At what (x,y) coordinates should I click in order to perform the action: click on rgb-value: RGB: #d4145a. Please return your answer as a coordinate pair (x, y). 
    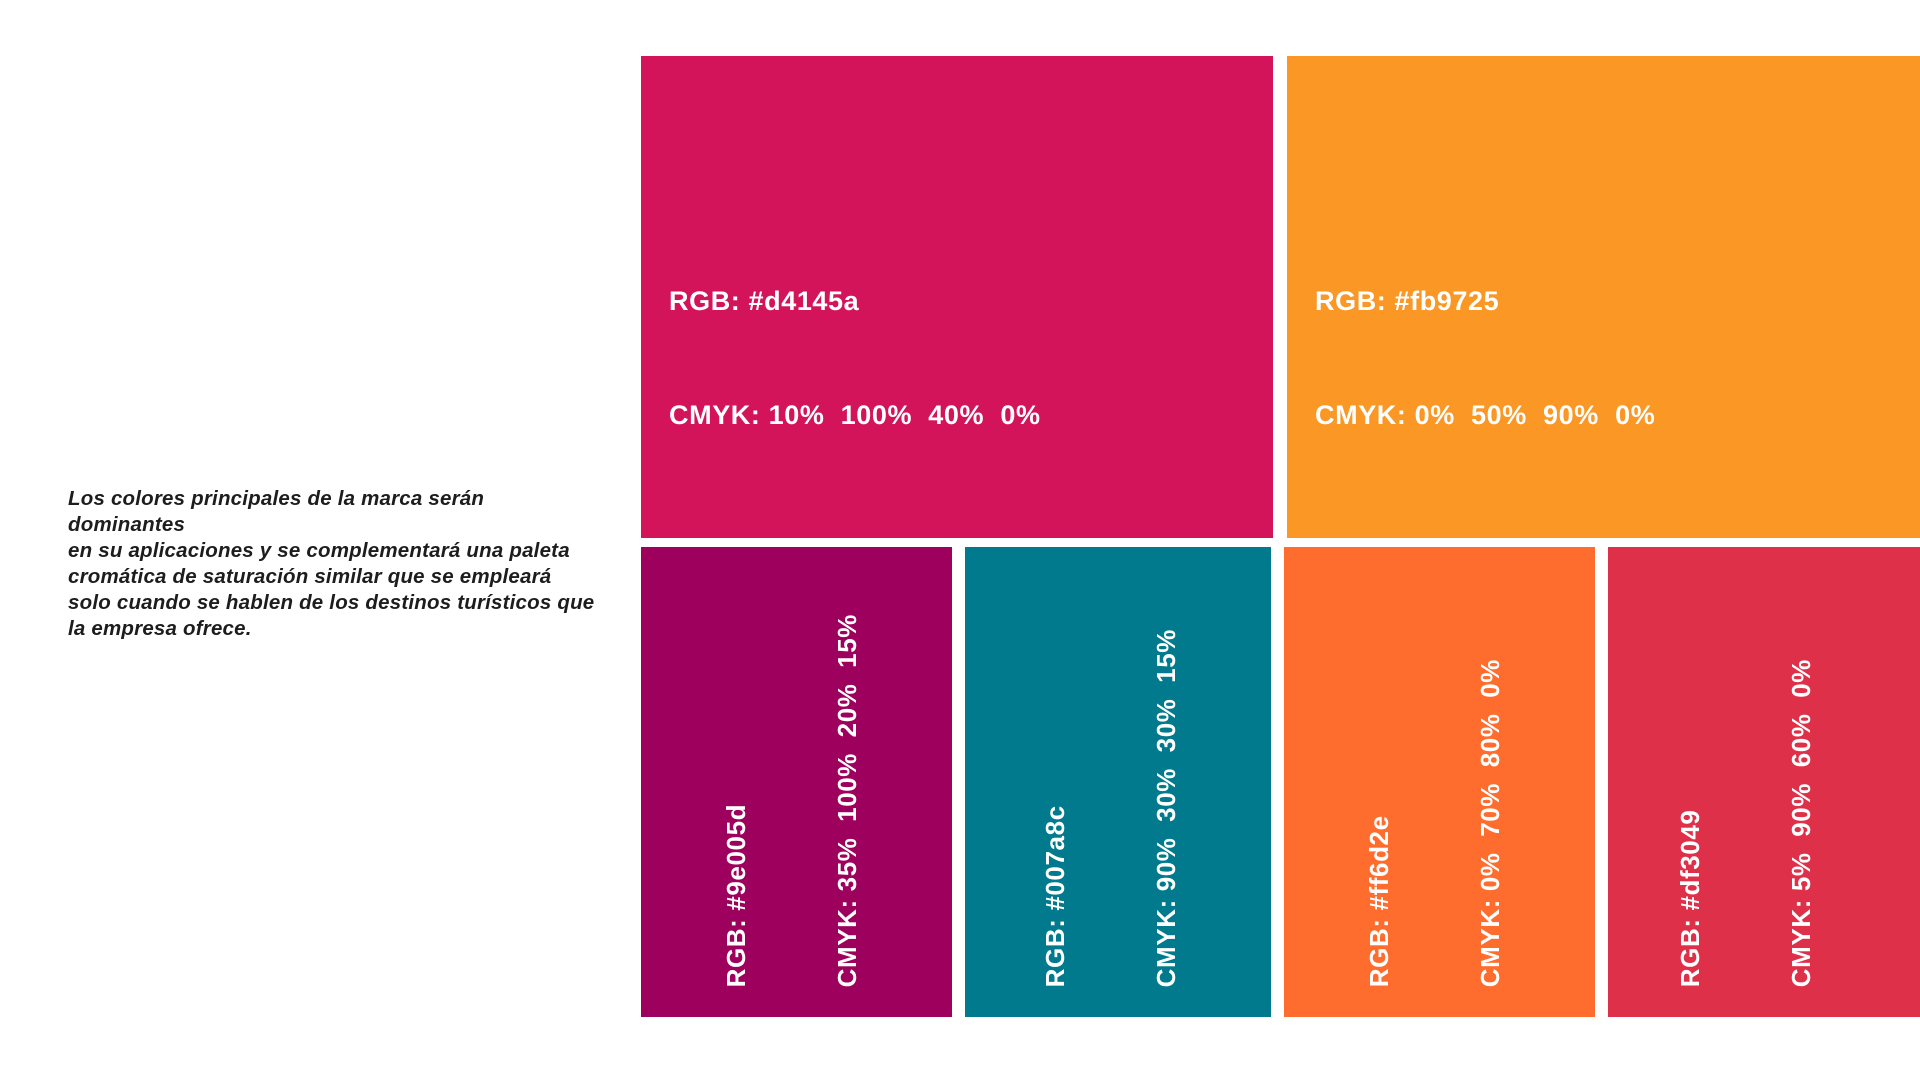
    Looking at the image, I should click on (764, 301).